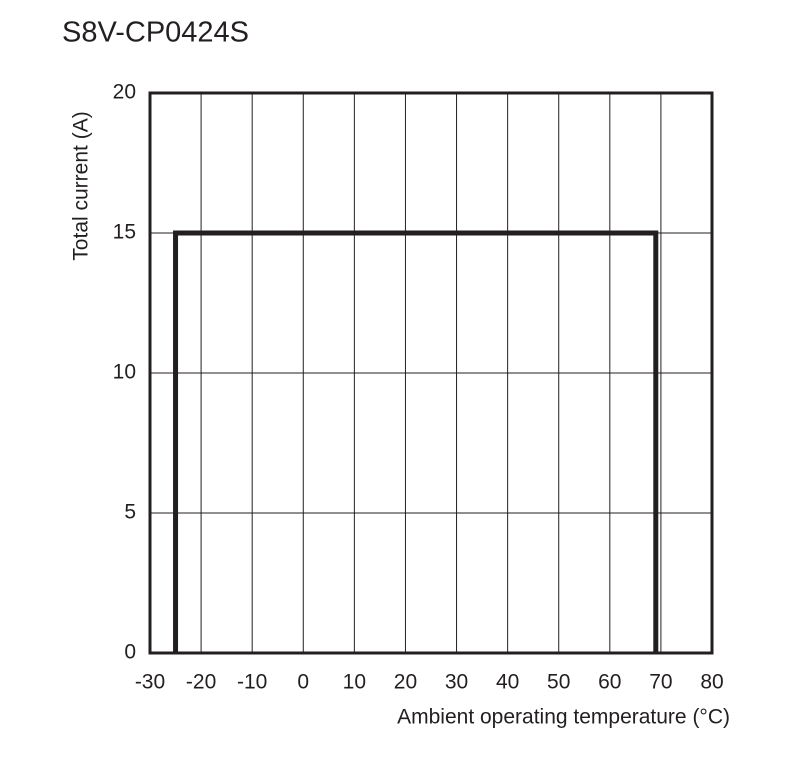  Describe the element at coordinates (81, 185) in the screenshot. I see `y-axis-label: Total current (A)` at that location.